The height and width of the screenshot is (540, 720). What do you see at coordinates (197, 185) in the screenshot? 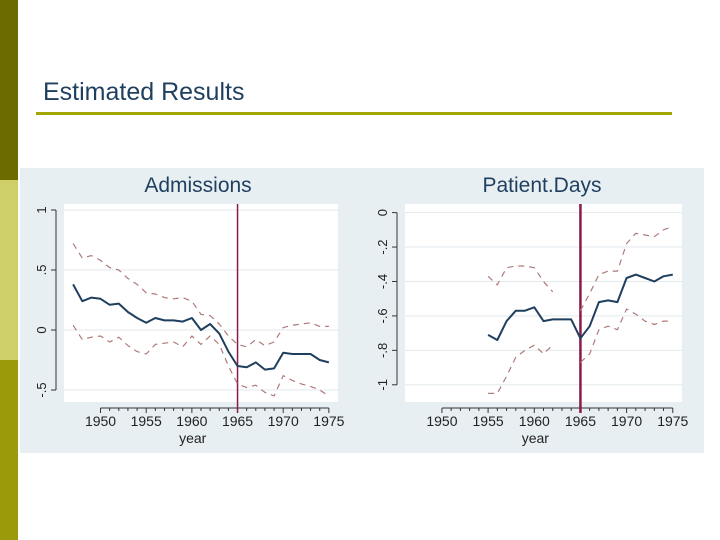
I see `chart-title-1: Admissions` at bounding box center [197, 185].